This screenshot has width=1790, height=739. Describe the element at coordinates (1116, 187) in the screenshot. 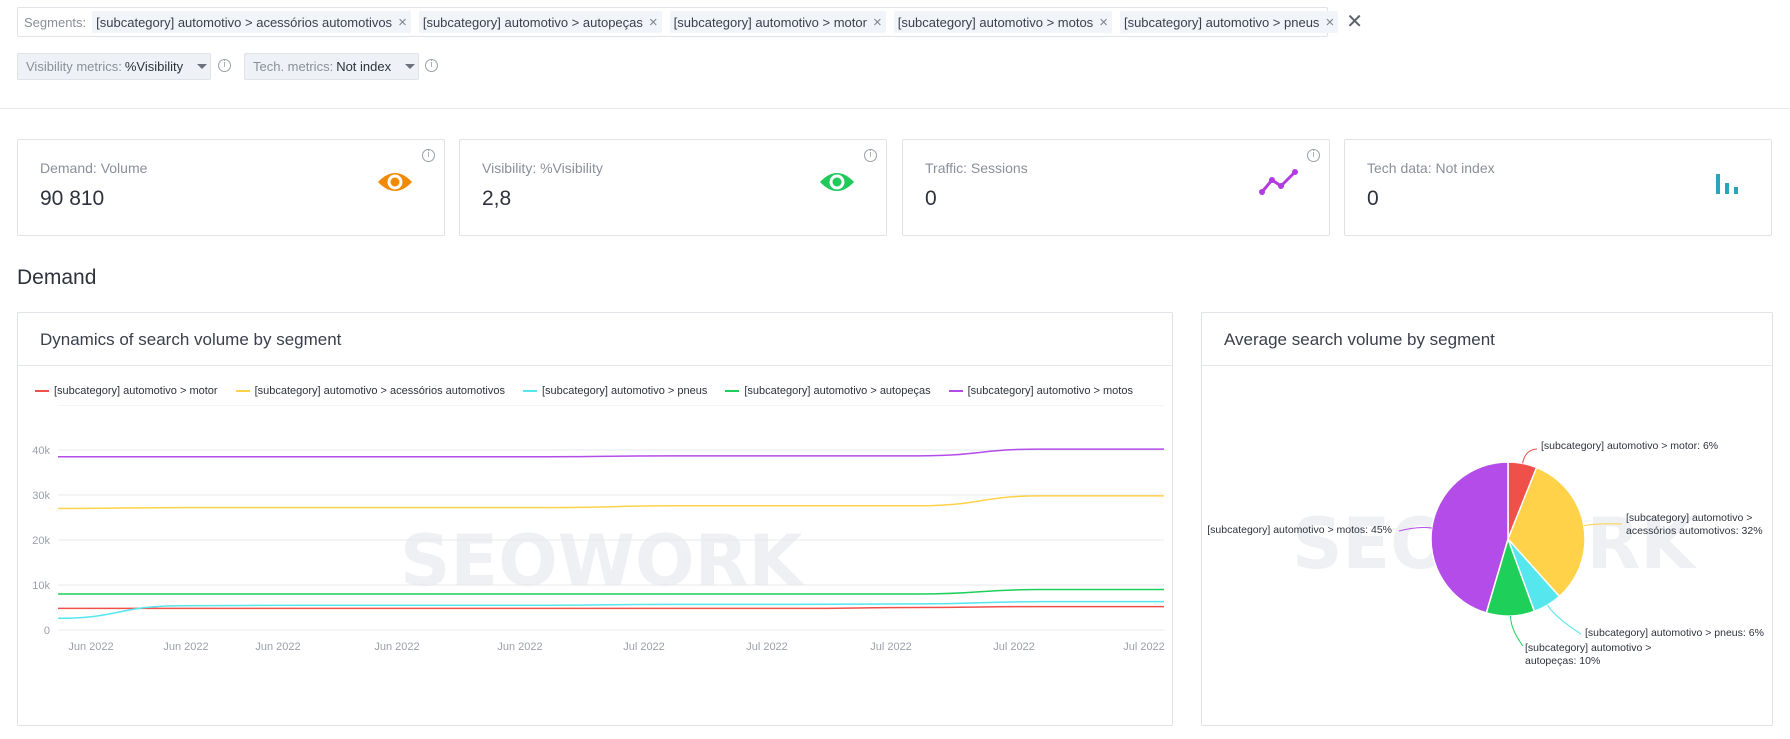

I see `kpi-card-traffic: i Traffic: Sessions 0` at that location.